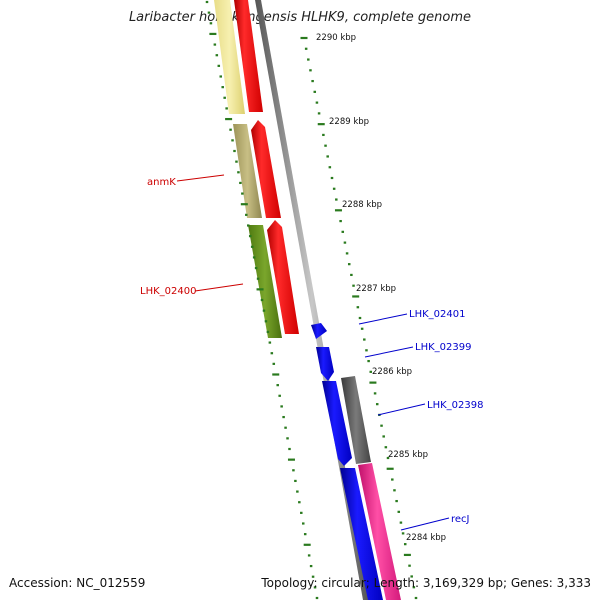 The image size is (600, 600). Describe the element at coordinates (161, 182) in the screenshot. I see `gene-label-anmK: anmK` at that location.